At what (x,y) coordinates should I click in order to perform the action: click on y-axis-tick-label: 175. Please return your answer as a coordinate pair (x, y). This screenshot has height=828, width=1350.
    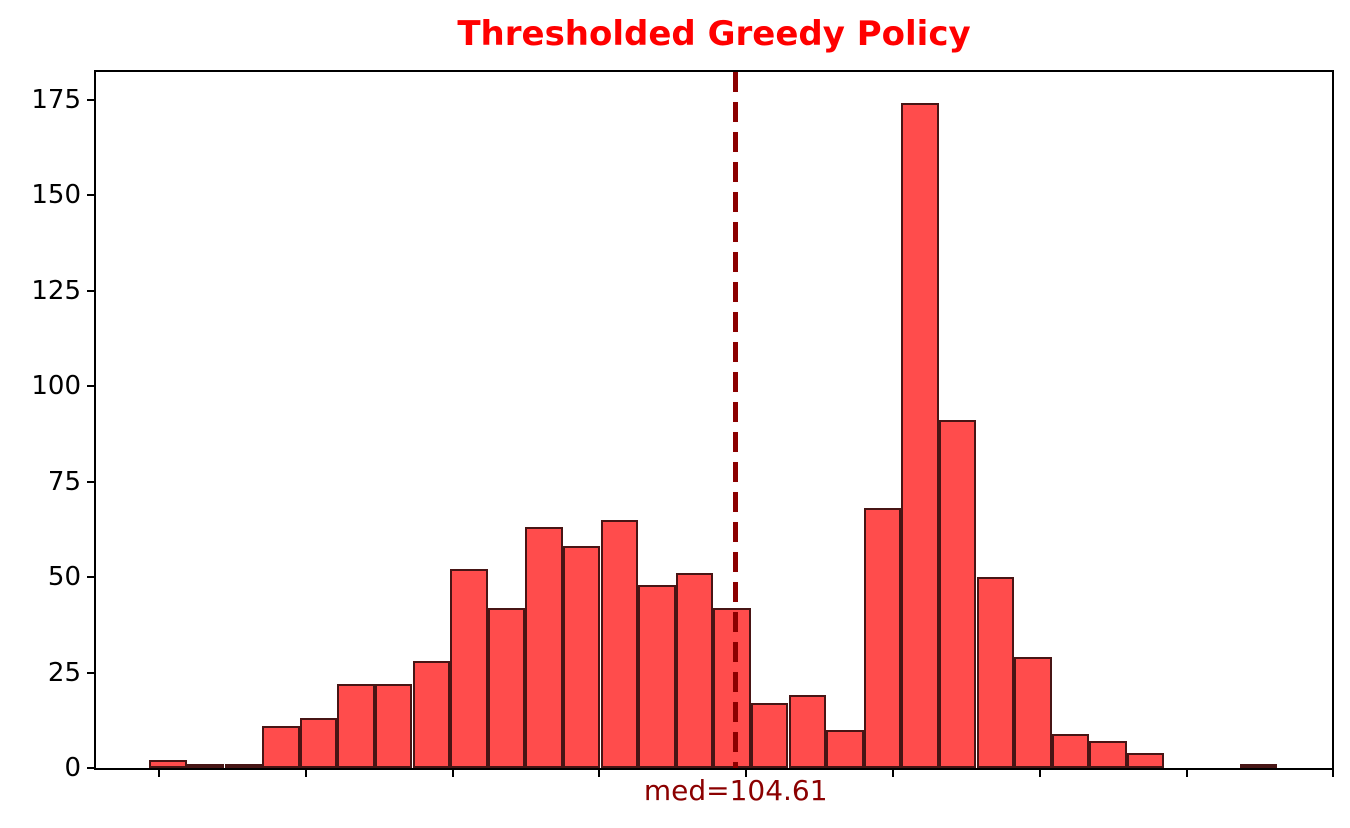
    Looking at the image, I should click on (56, 99).